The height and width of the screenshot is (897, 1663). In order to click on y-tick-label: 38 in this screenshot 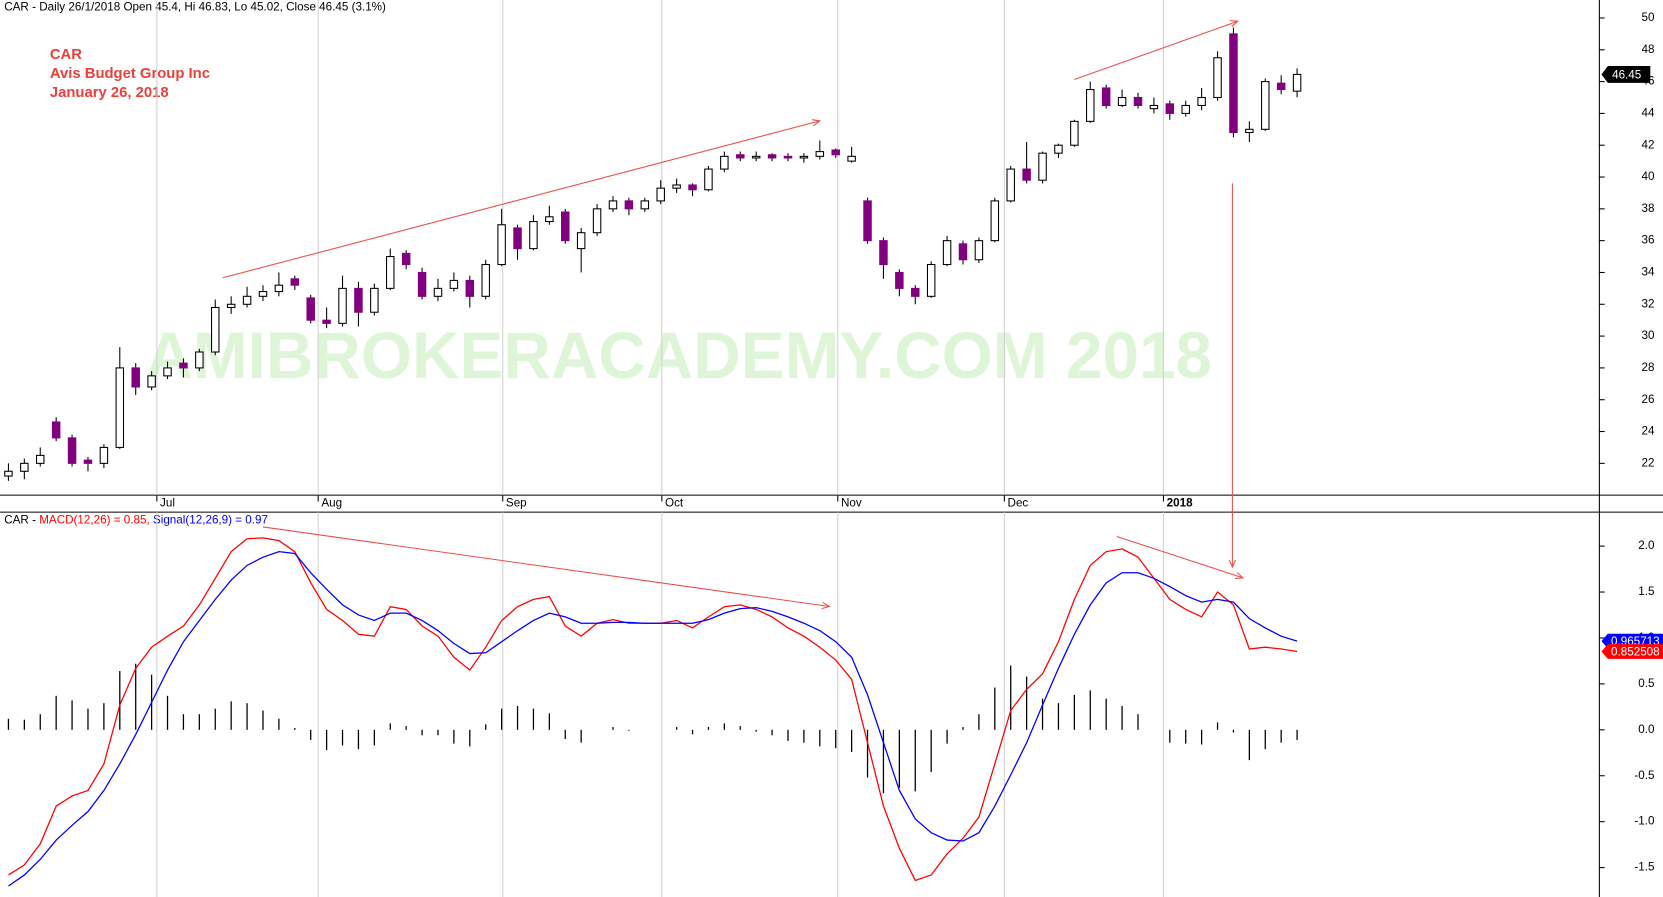, I will do `click(1648, 208)`.